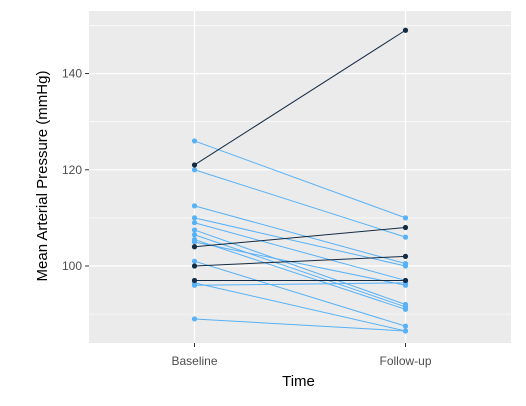  What do you see at coordinates (72, 74) in the screenshot?
I see `y-tick-label: 140` at bounding box center [72, 74].